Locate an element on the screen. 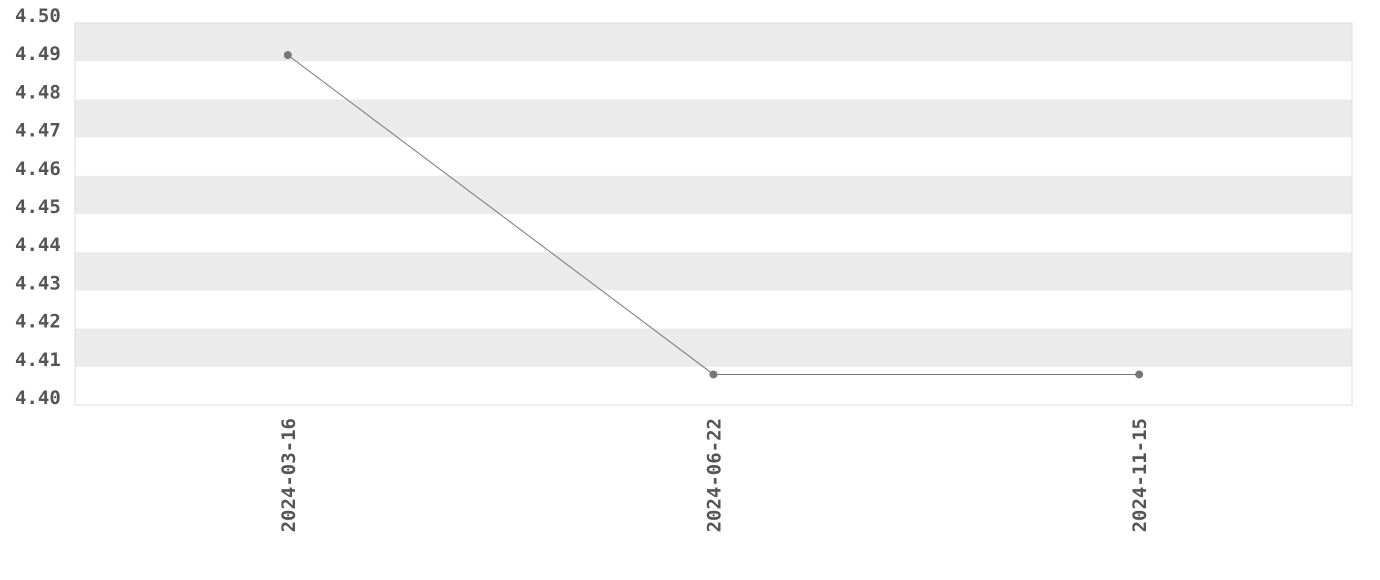  y-tick-label: 4.40 is located at coordinates (38, 398).